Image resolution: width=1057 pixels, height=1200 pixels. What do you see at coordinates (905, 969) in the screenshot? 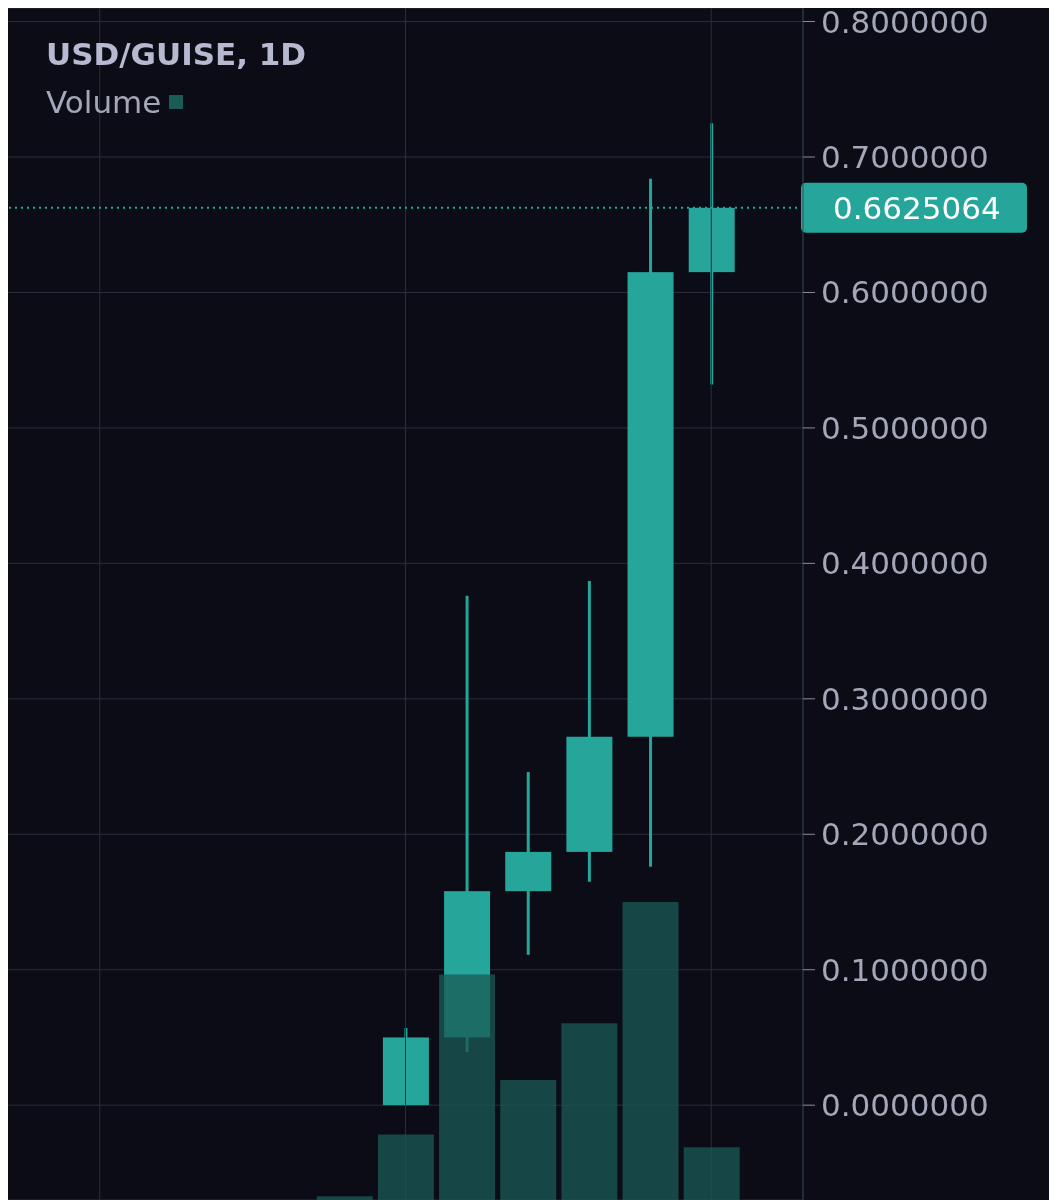
I see `y-tick-label: 0.1000000` at bounding box center [905, 969].